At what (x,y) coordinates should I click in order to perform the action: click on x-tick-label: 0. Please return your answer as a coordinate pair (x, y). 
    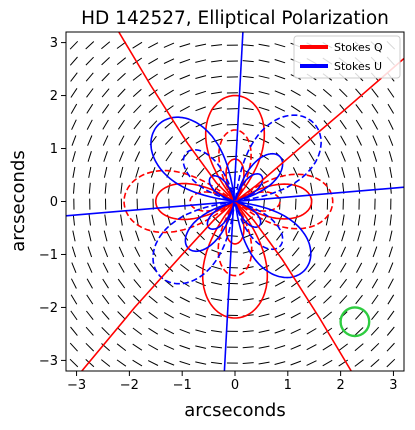
    Looking at the image, I should click on (235, 385).